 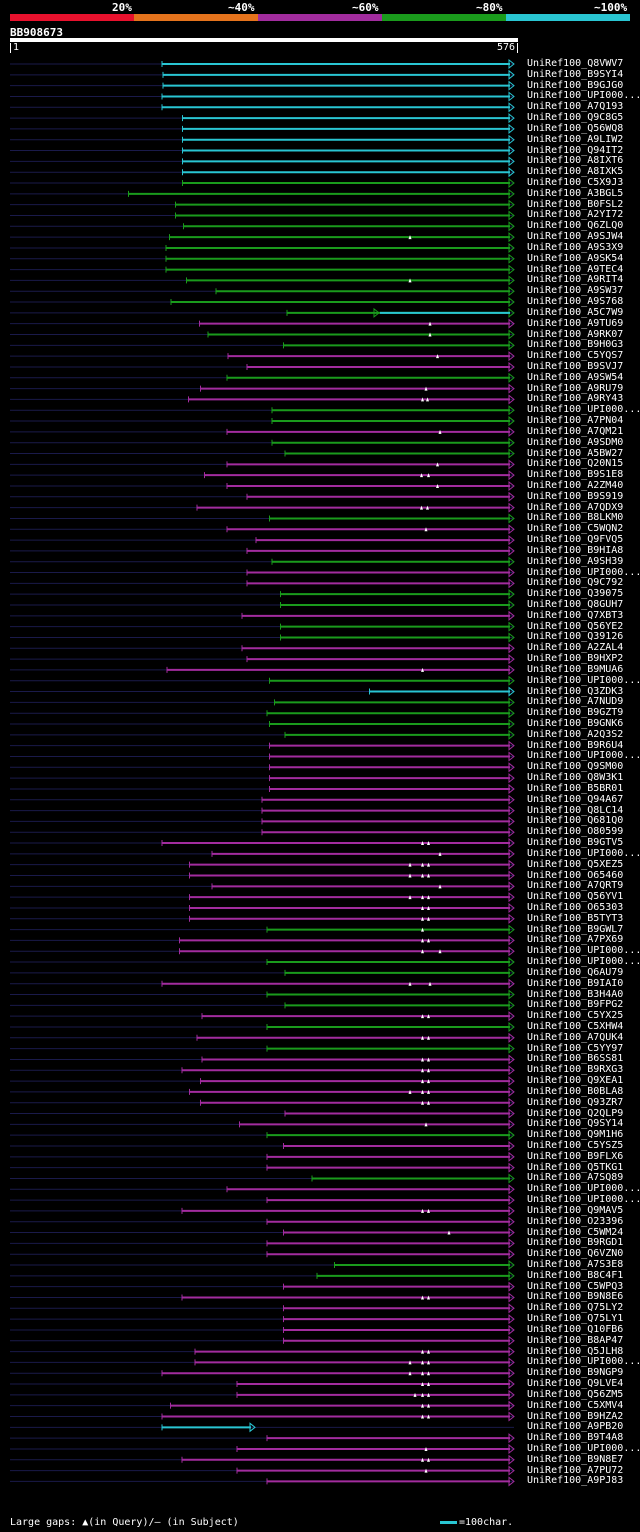 I want to click on hit-label: UniRef100_B9GZT9, so click(x=575, y=713).